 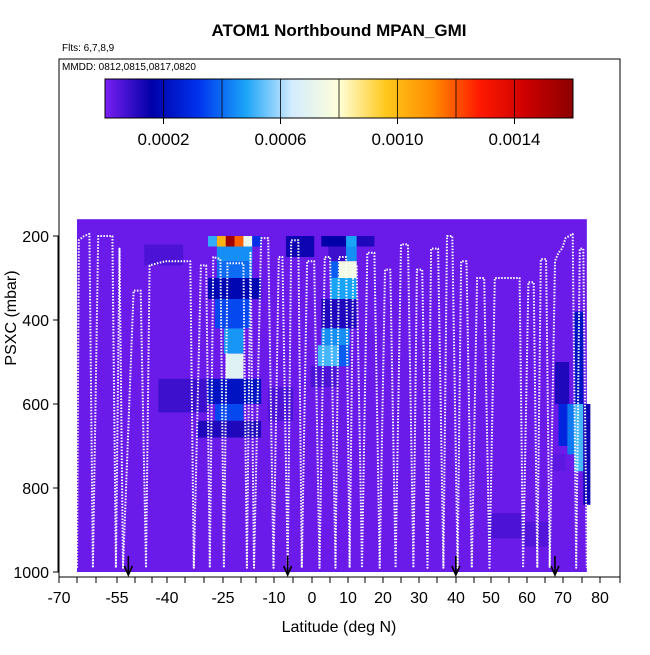 I want to click on x-tick-label: 50, so click(x=491, y=598).